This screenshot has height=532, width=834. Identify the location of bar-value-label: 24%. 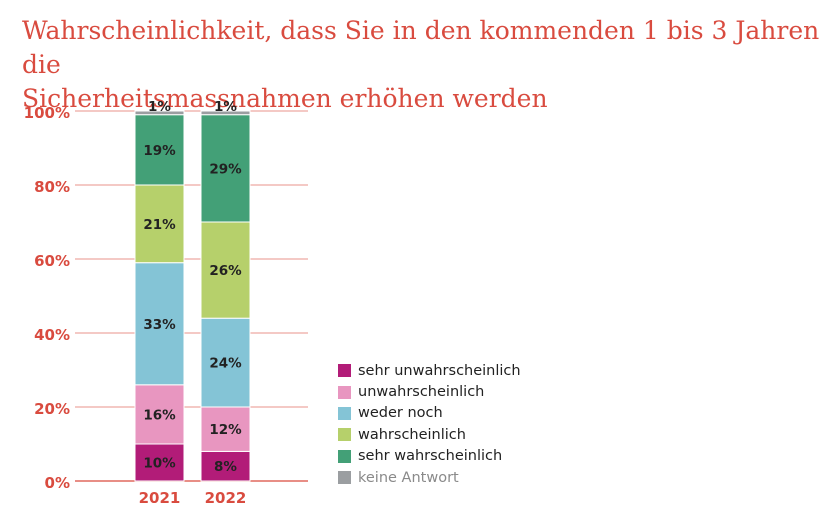
(225, 364).